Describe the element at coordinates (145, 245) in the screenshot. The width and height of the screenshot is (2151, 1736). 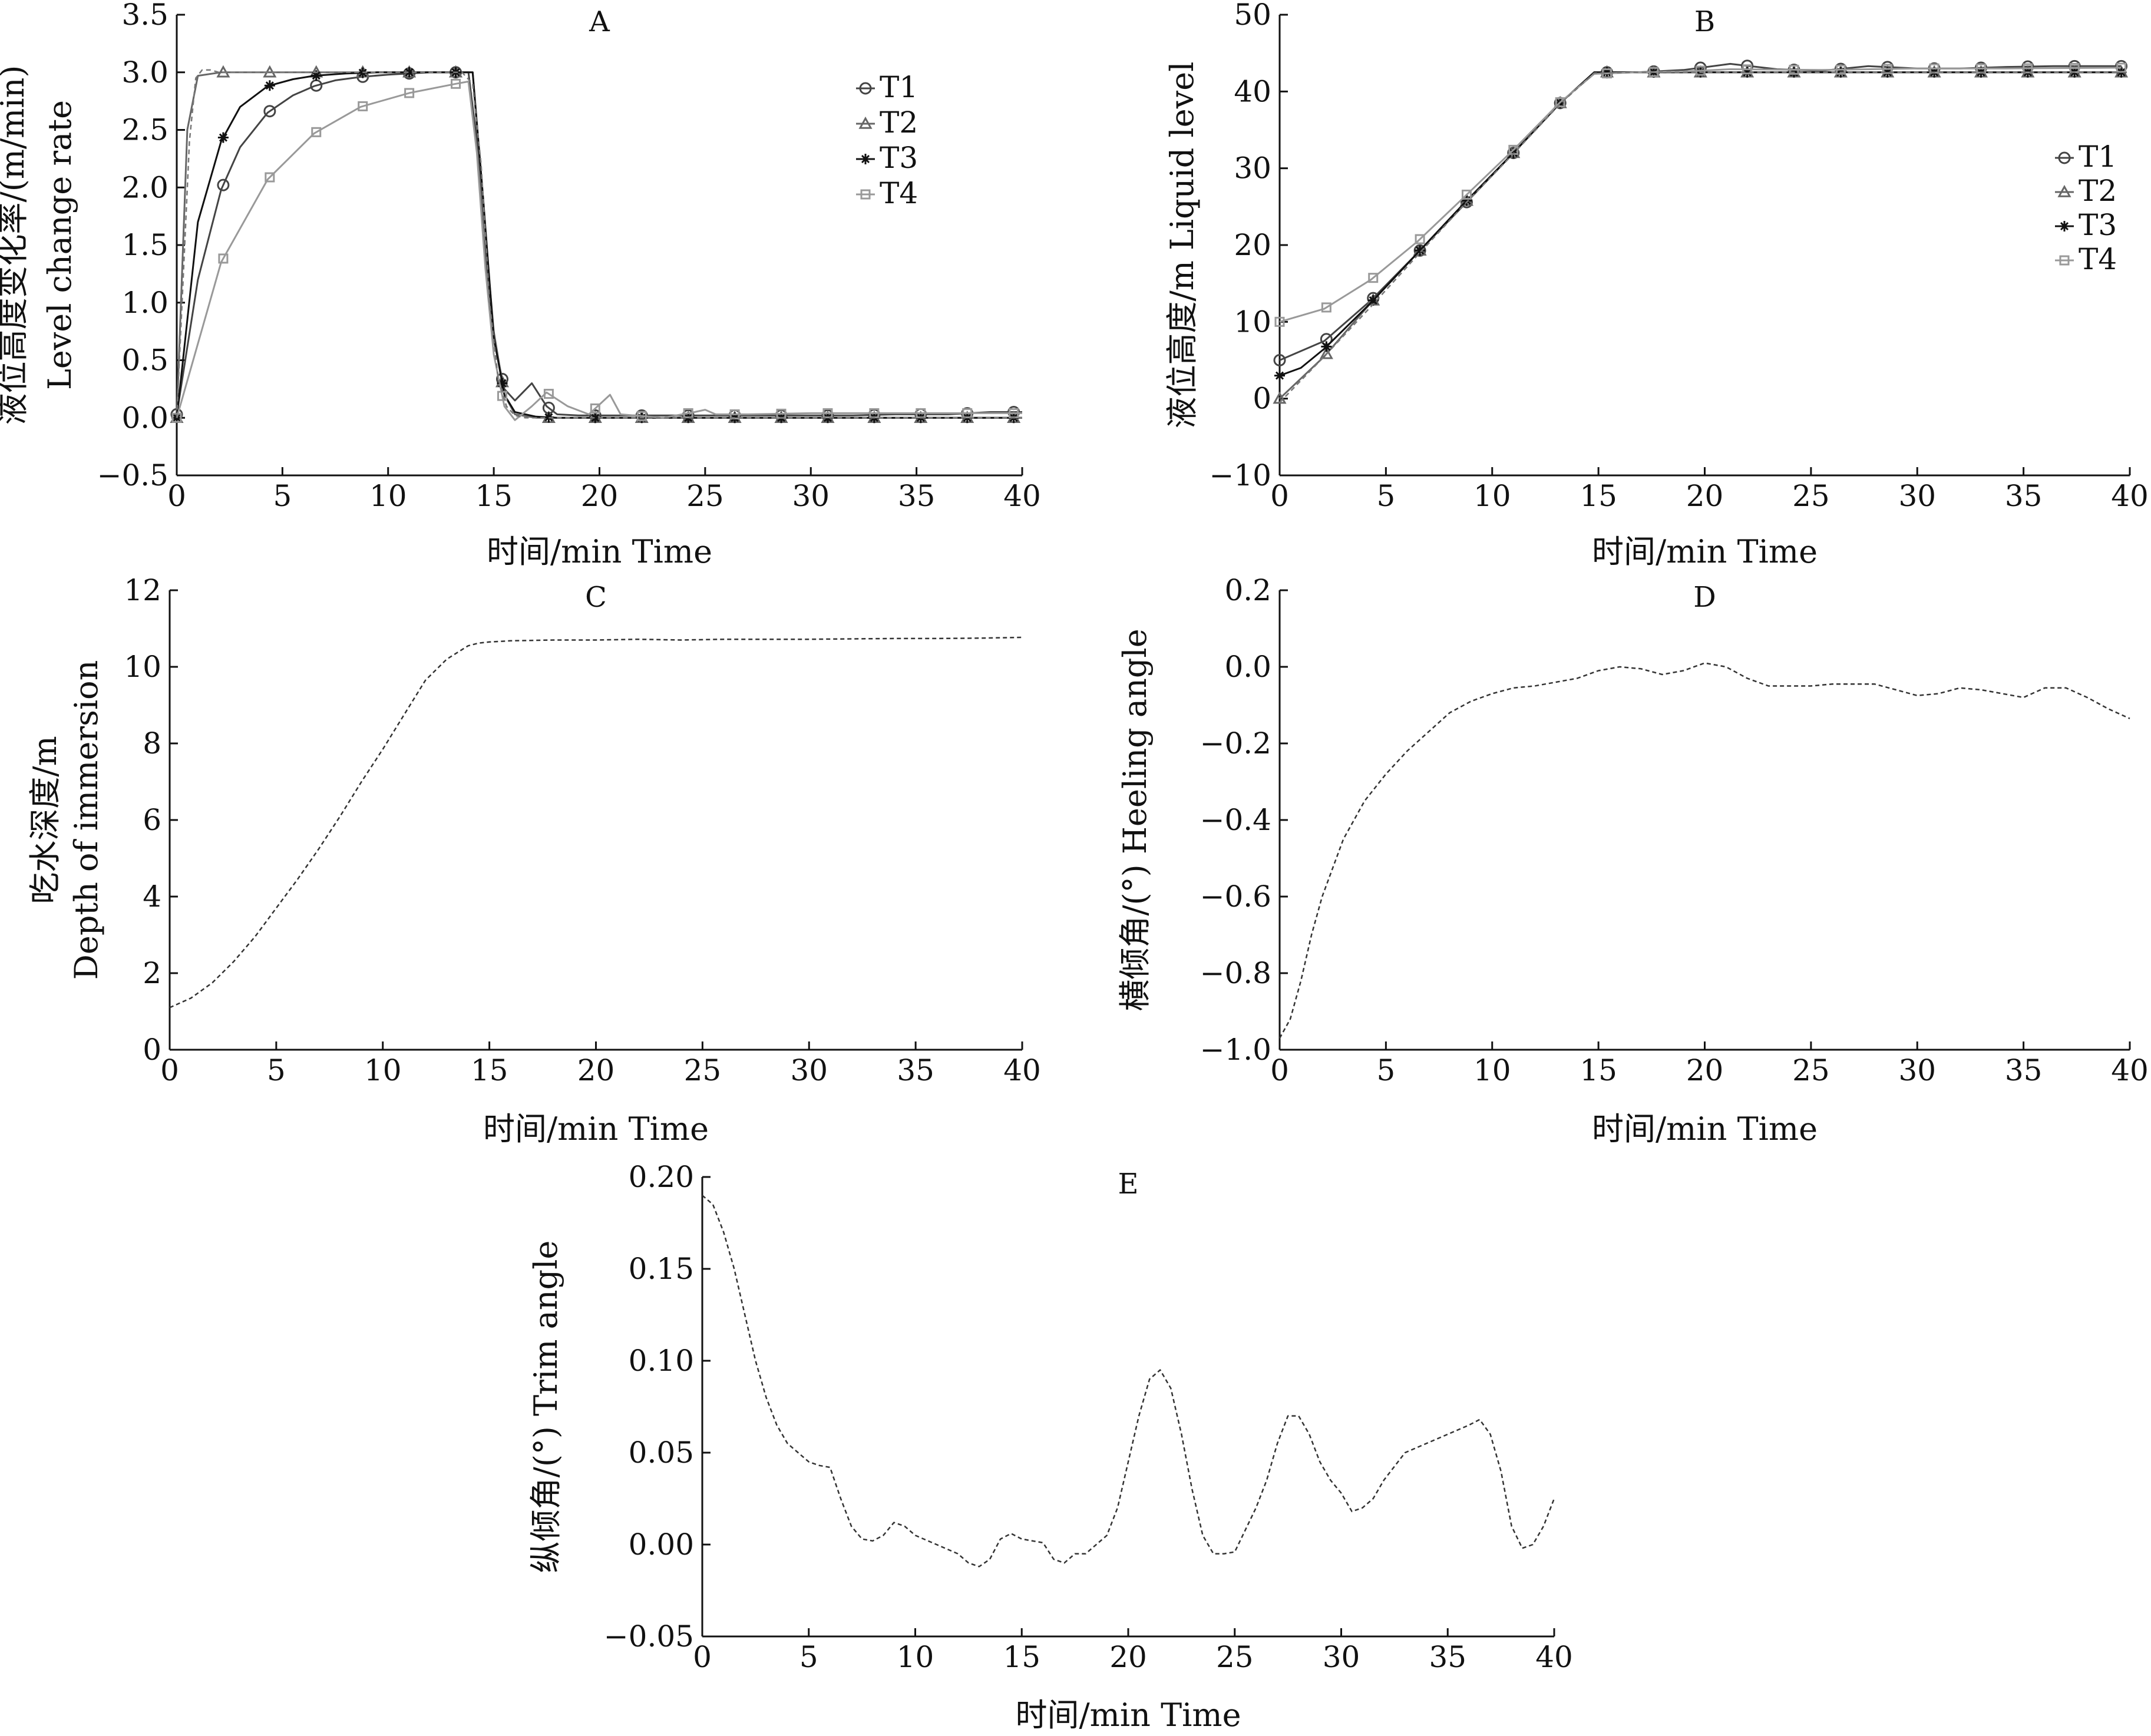
I see `y-tick-label: 1.5` at that location.